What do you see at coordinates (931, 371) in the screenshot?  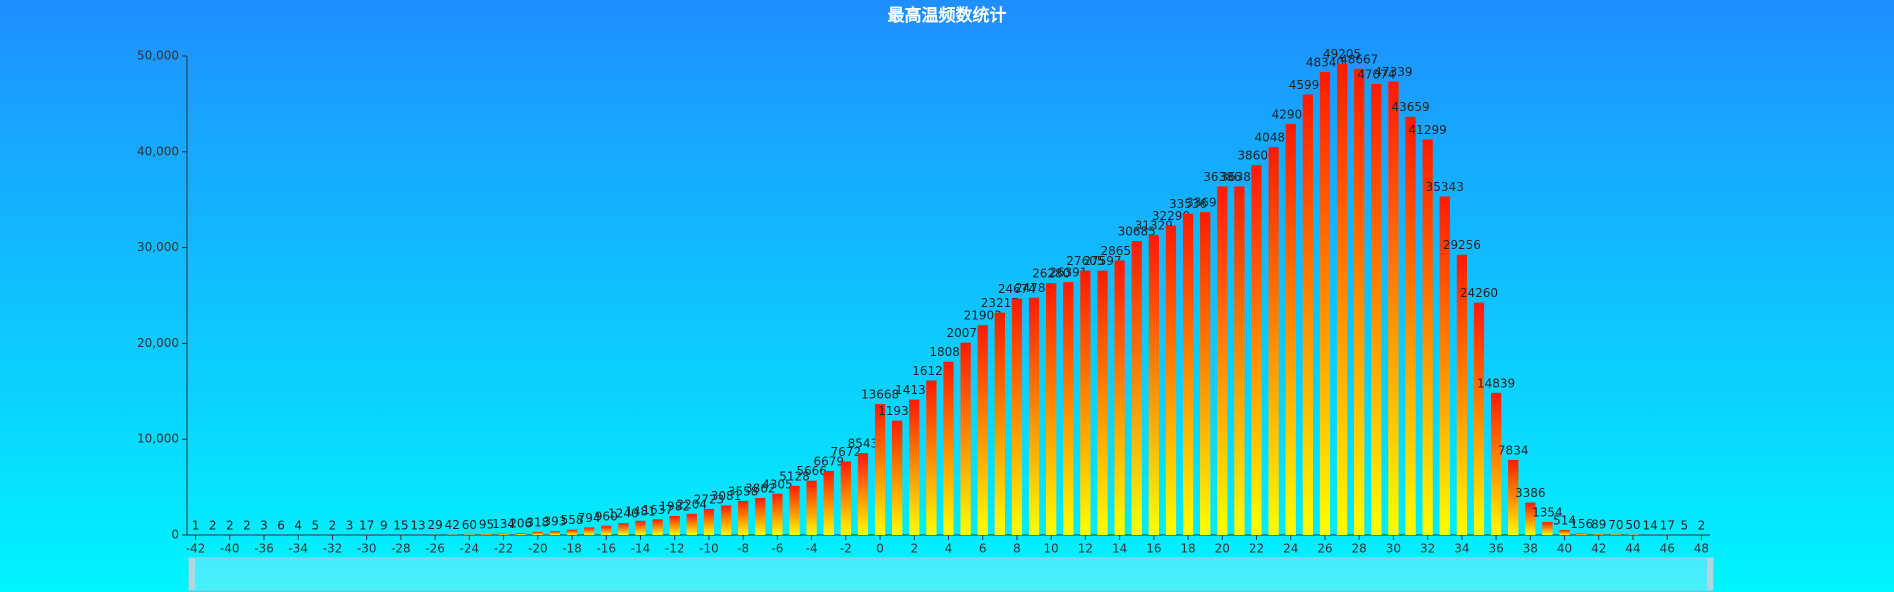 I see `value-label: 16127` at bounding box center [931, 371].